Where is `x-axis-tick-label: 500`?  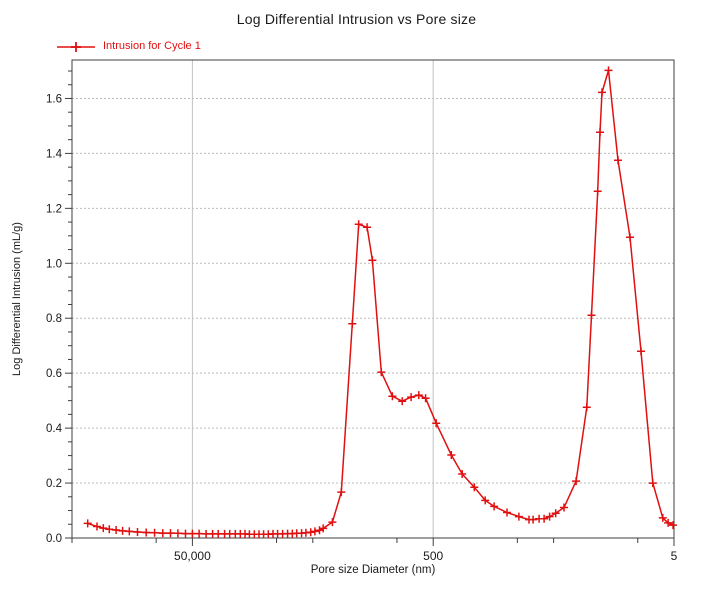
x-axis-tick-label: 500 is located at coordinates (433, 556).